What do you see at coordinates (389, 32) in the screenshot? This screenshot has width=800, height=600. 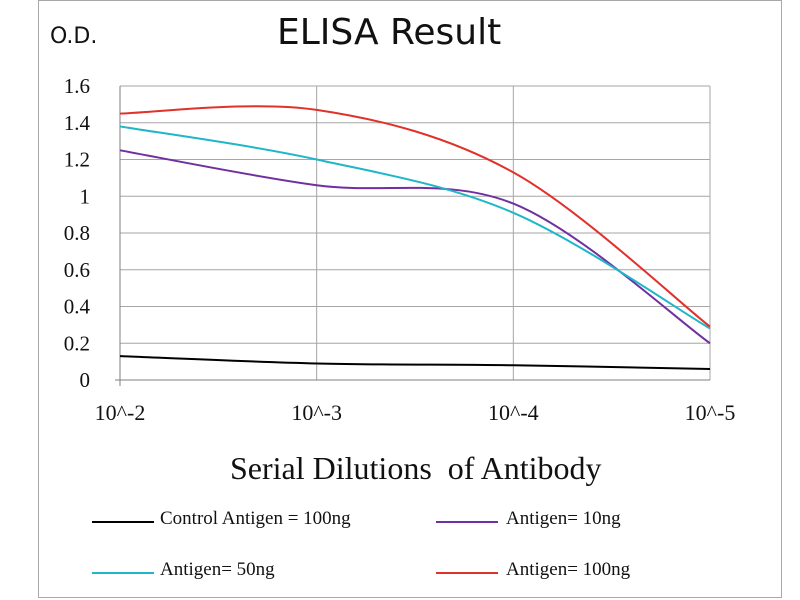 I see `chart-title: ELISA Result` at bounding box center [389, 32].